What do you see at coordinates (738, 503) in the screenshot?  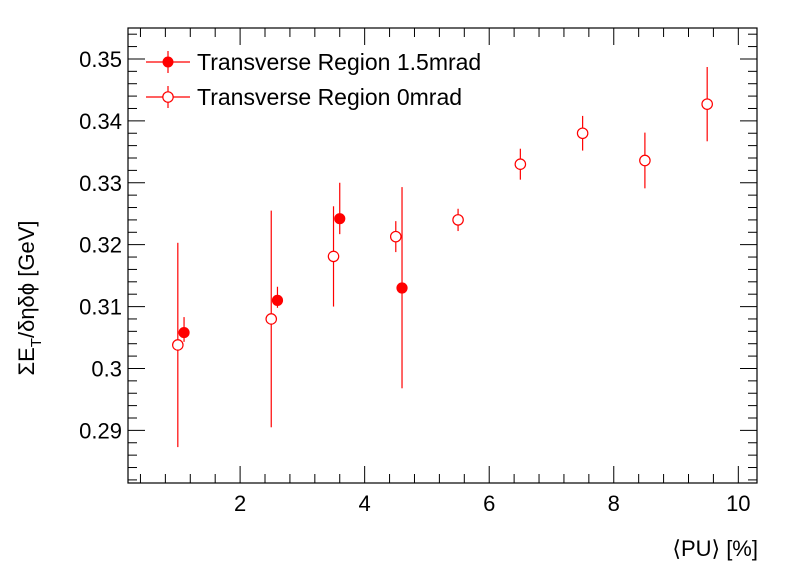 I see `x-tick-label: 10` at bounding box center [738, 503].